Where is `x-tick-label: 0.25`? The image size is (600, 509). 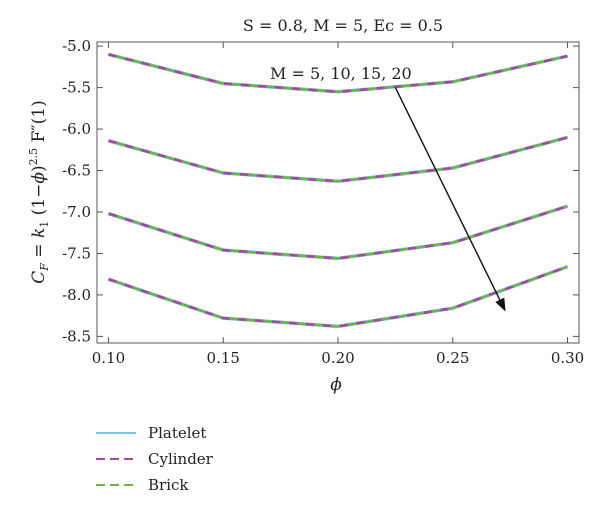 x-tick-label: 0.25 is located at coordinates (452, 358).